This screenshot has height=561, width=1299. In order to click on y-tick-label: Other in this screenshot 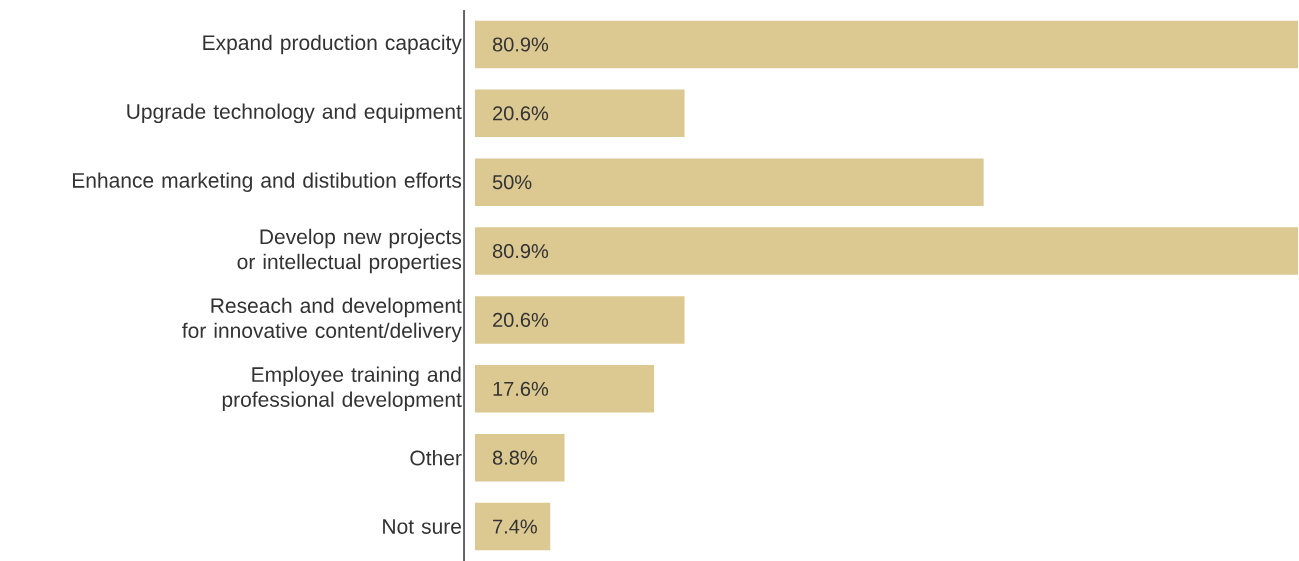, I will do `click(436, 457)`.